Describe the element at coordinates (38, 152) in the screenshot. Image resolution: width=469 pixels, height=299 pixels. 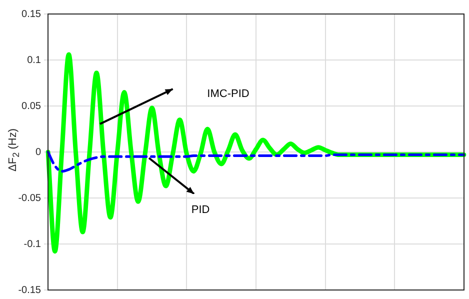
I see `y-tick-label: 0` at that location.